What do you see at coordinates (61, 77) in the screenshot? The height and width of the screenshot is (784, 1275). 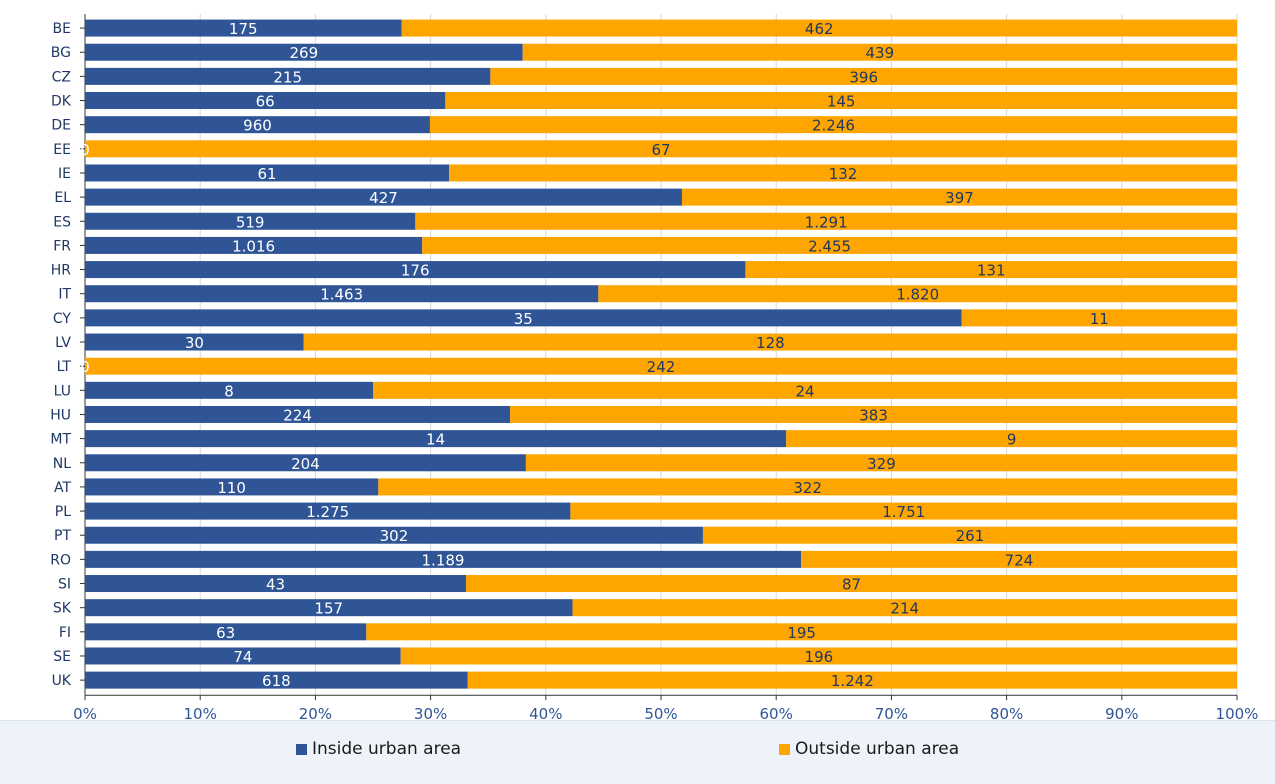 I see `category-label: CZ` at bounding box center [61, 77].